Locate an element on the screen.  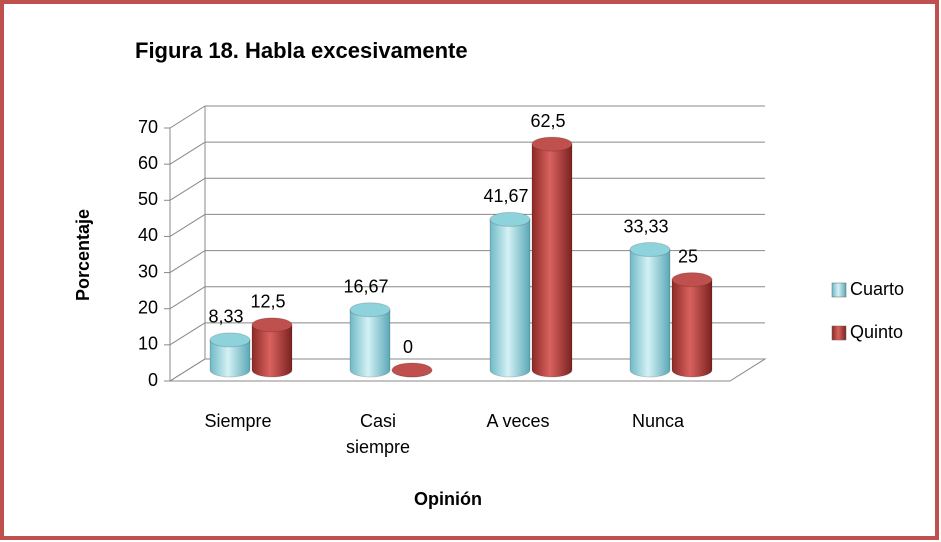
y-tick-label: 30 is located at coordinates (148, 271).